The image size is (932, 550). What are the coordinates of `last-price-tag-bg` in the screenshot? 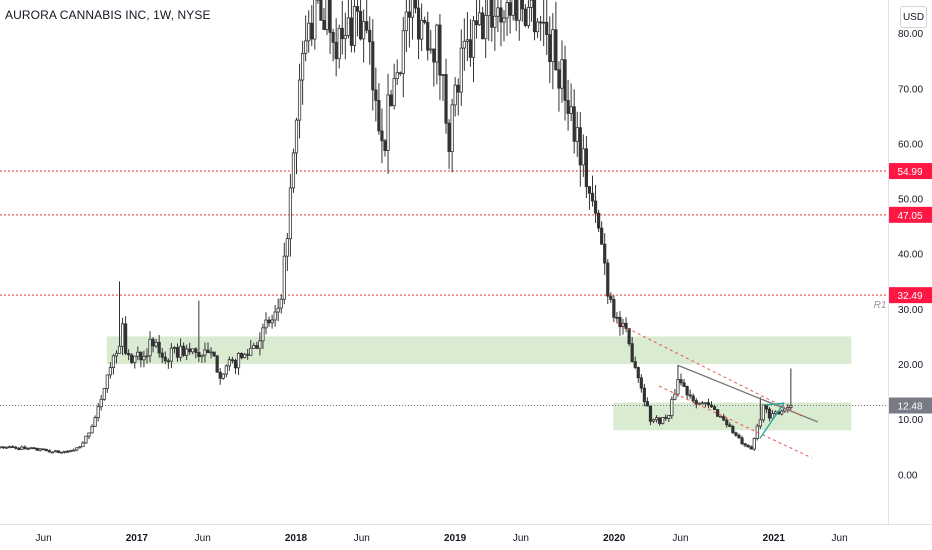 It's located at (910, 405).